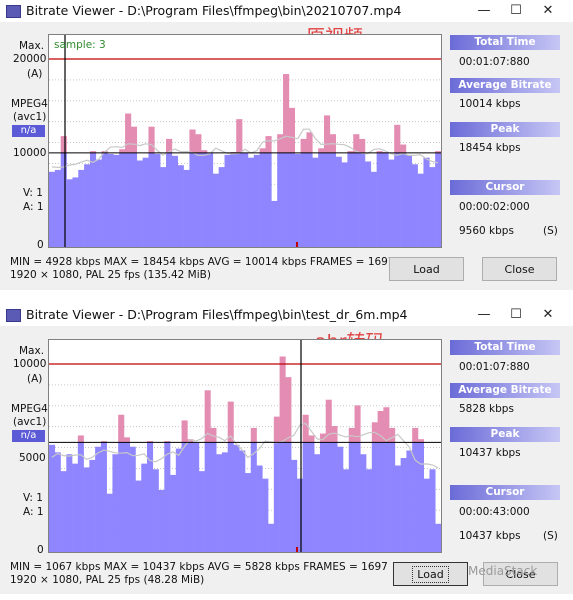 This screenshot has height=600, width=573. Describe the element at coordinates (494, 512) in the screenshot. I see `cursor-time-value: 00:00:43:000` at that location.